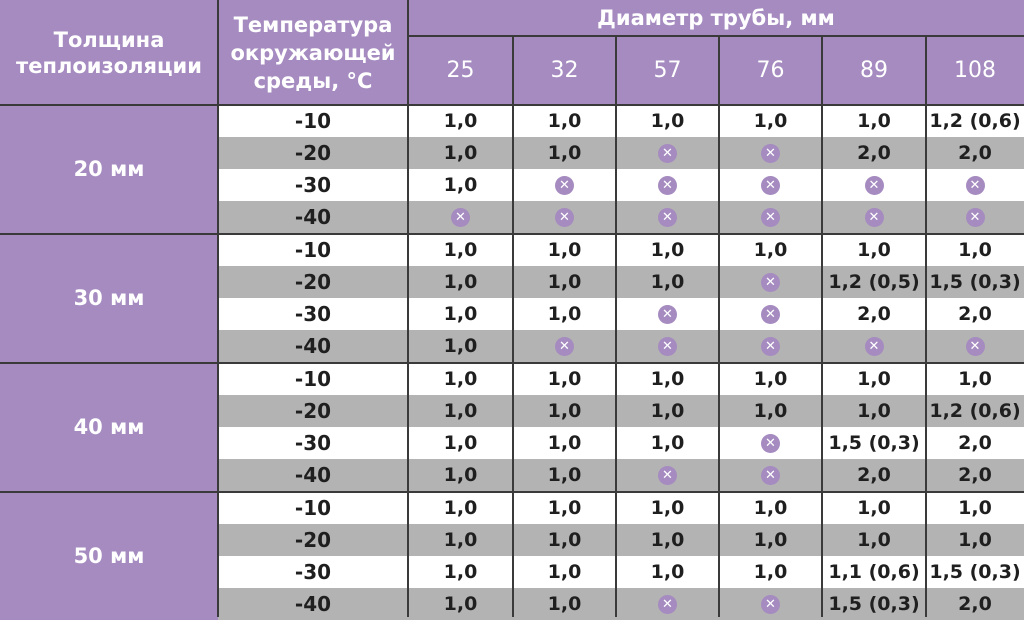  Describe the element at coordinates (109, 556) in the screenshot. I see `thickness-cell: 50 мм` at that location.